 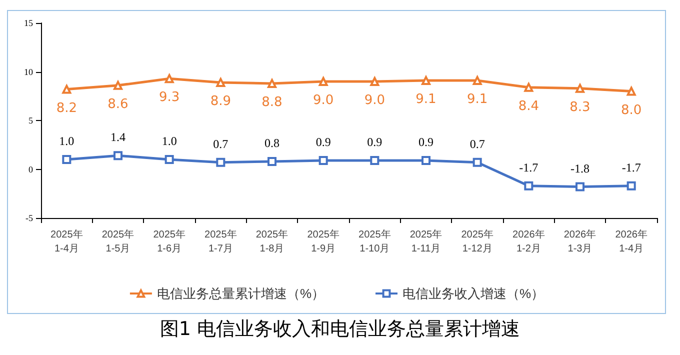 I want to click on x-tick-label: 2025年 1-10月, so click(x=374, y=241).